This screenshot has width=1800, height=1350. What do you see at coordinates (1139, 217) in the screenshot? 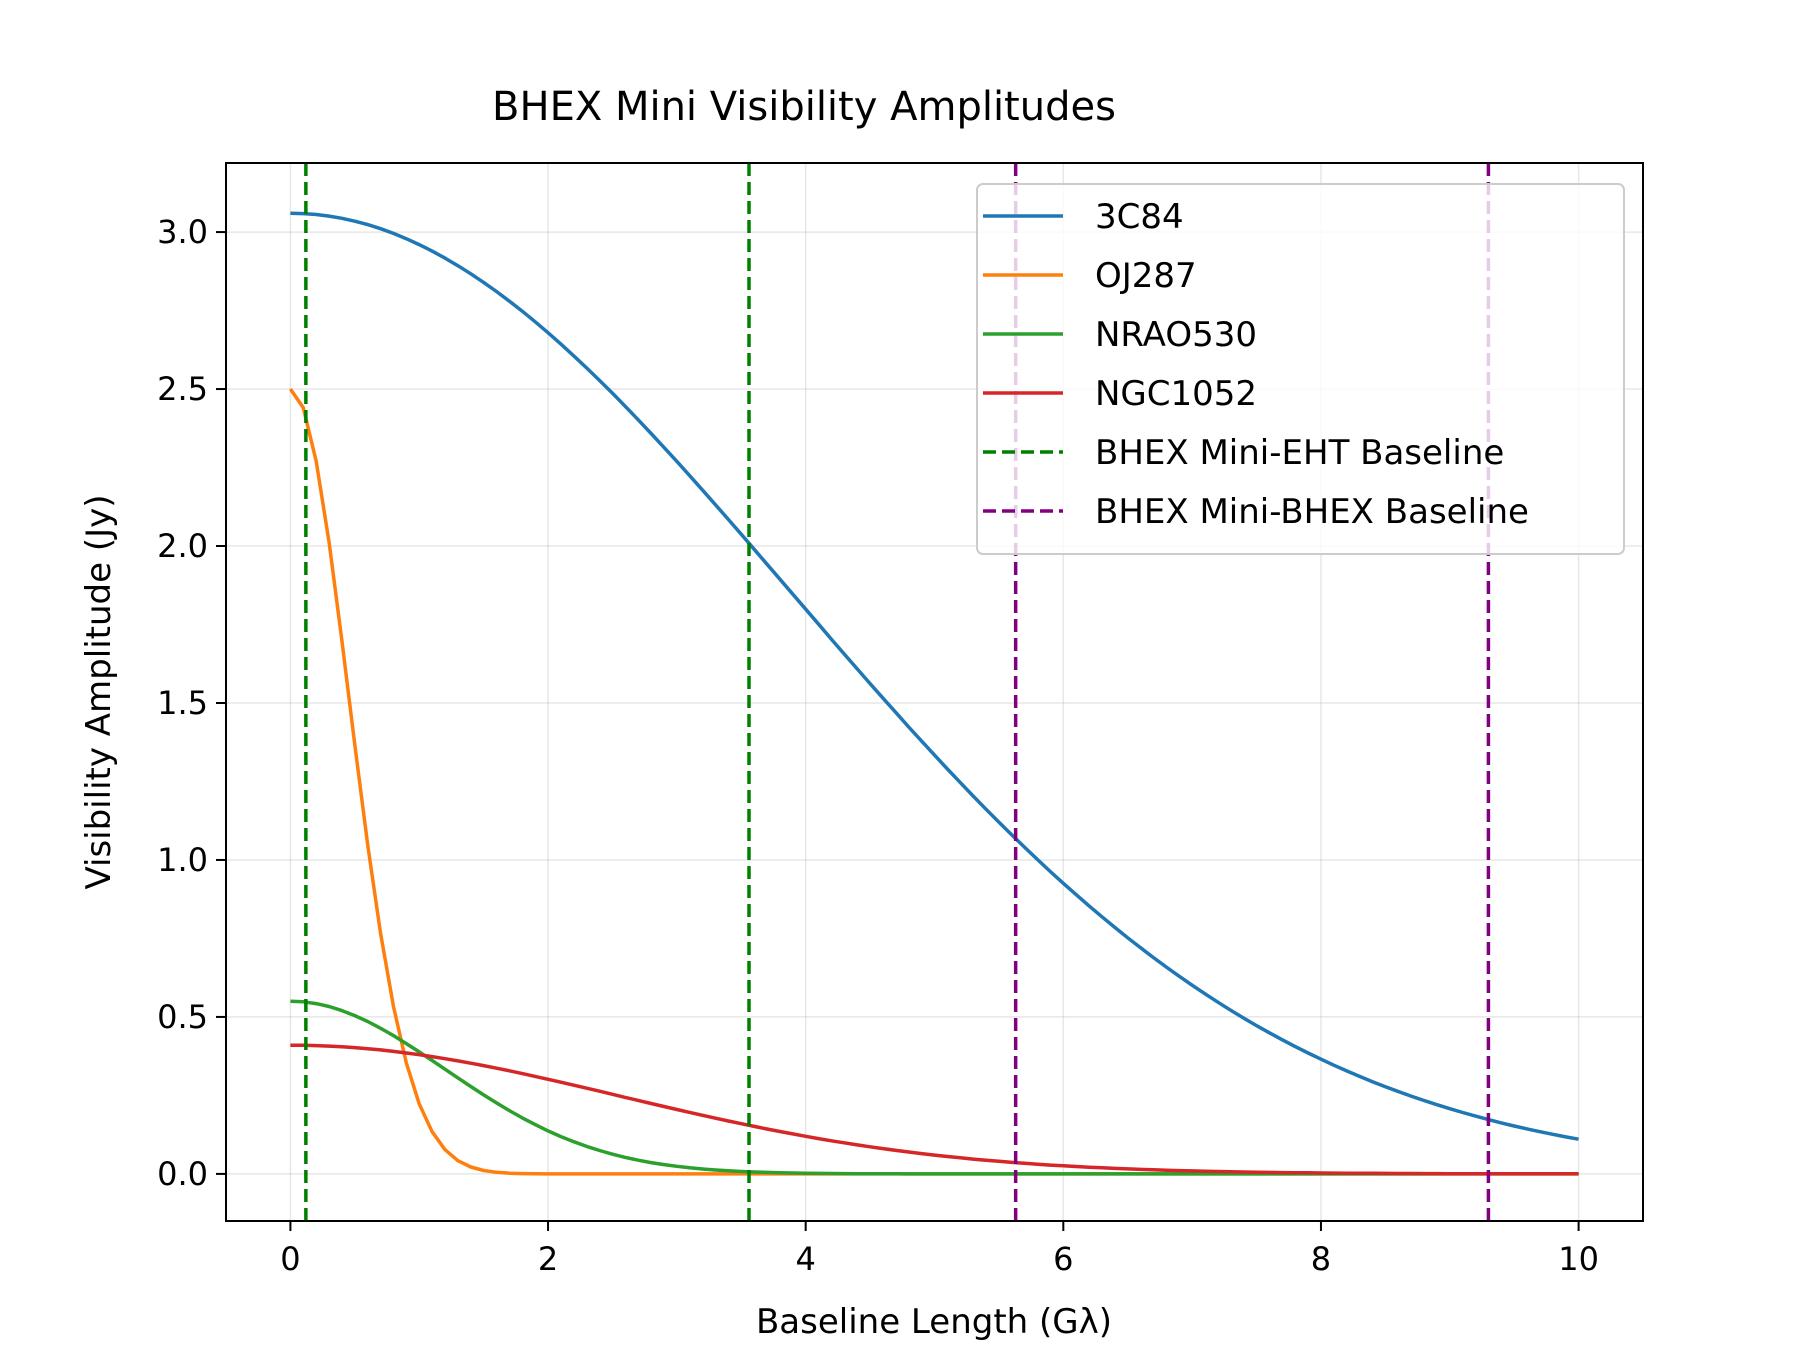
I see `legend-label-3c84: 3C84` at bounding box center [1139, 217].